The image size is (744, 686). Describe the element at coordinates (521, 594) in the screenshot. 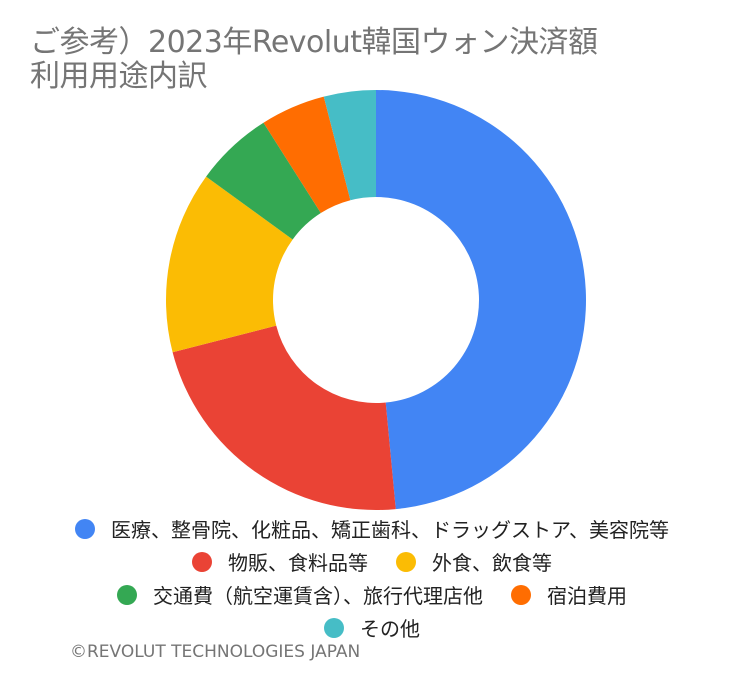

I see `legend-swatch-lodging` at that location.